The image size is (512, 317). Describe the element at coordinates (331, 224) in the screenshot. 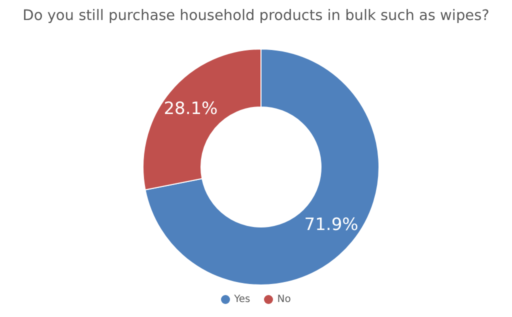

I see `data-label: 71.9%` at that location.